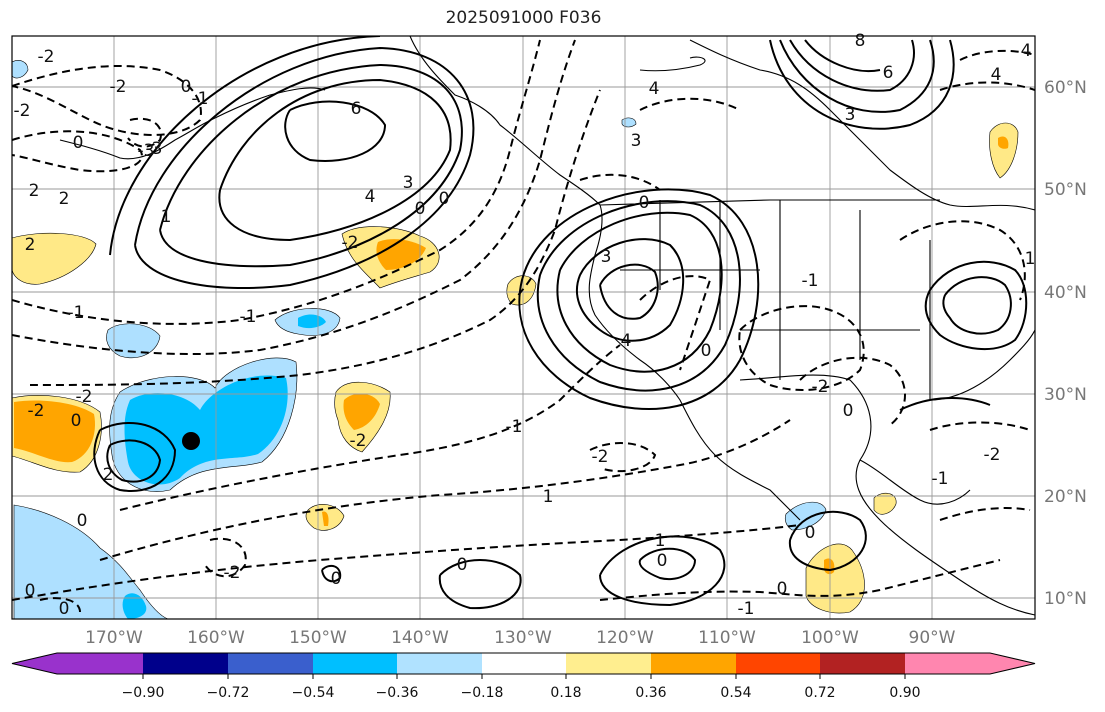 The height and width of the screenshot is (712, 1105). What do you see at coordinates (860, 41) in the screenshot?
I see `contour-label: 8` at bounding box center [860, 41].